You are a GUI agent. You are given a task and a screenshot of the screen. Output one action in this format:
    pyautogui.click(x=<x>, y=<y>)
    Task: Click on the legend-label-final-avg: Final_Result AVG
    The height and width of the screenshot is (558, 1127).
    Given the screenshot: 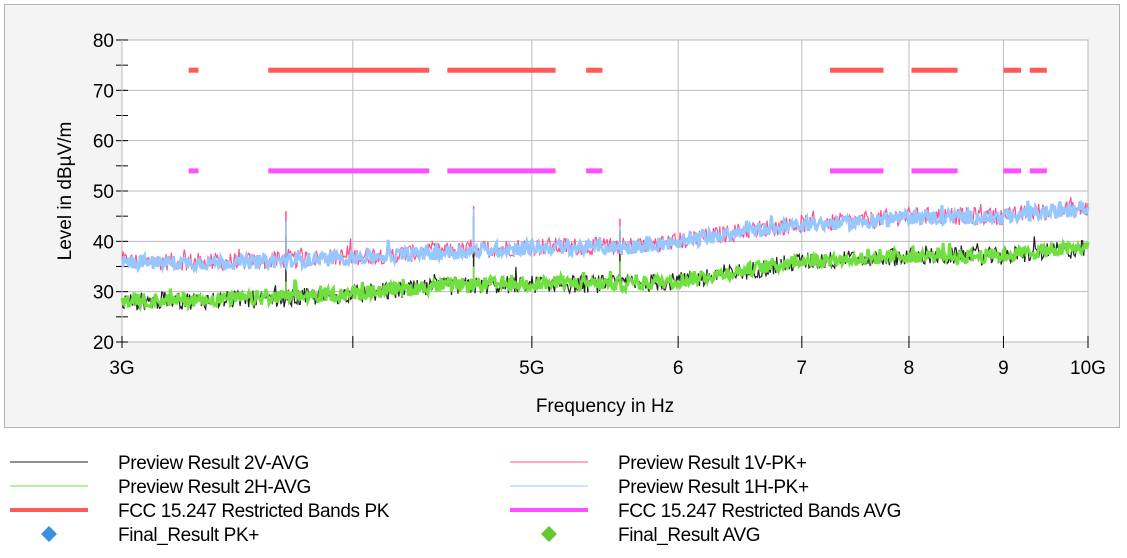 What is the action you would take?
    pyautogui.click(x=689, y=535)
    